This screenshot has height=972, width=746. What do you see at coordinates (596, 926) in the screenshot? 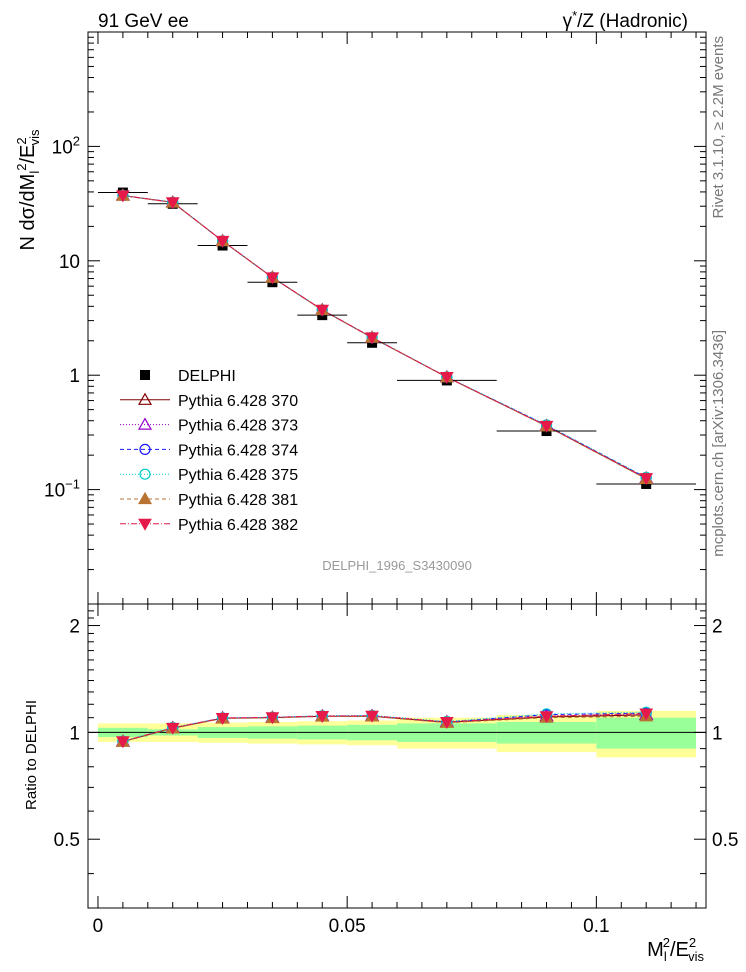
I see `xtick-label: 0.1` at bounding box center [596, 926].